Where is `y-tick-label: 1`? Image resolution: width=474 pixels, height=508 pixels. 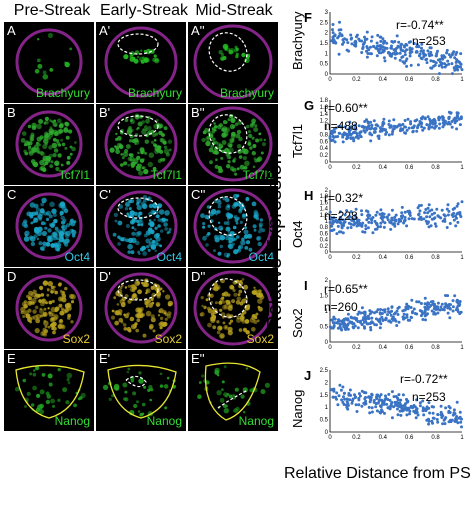 y-tick-label: 1 is located at coordinates (327, 129).